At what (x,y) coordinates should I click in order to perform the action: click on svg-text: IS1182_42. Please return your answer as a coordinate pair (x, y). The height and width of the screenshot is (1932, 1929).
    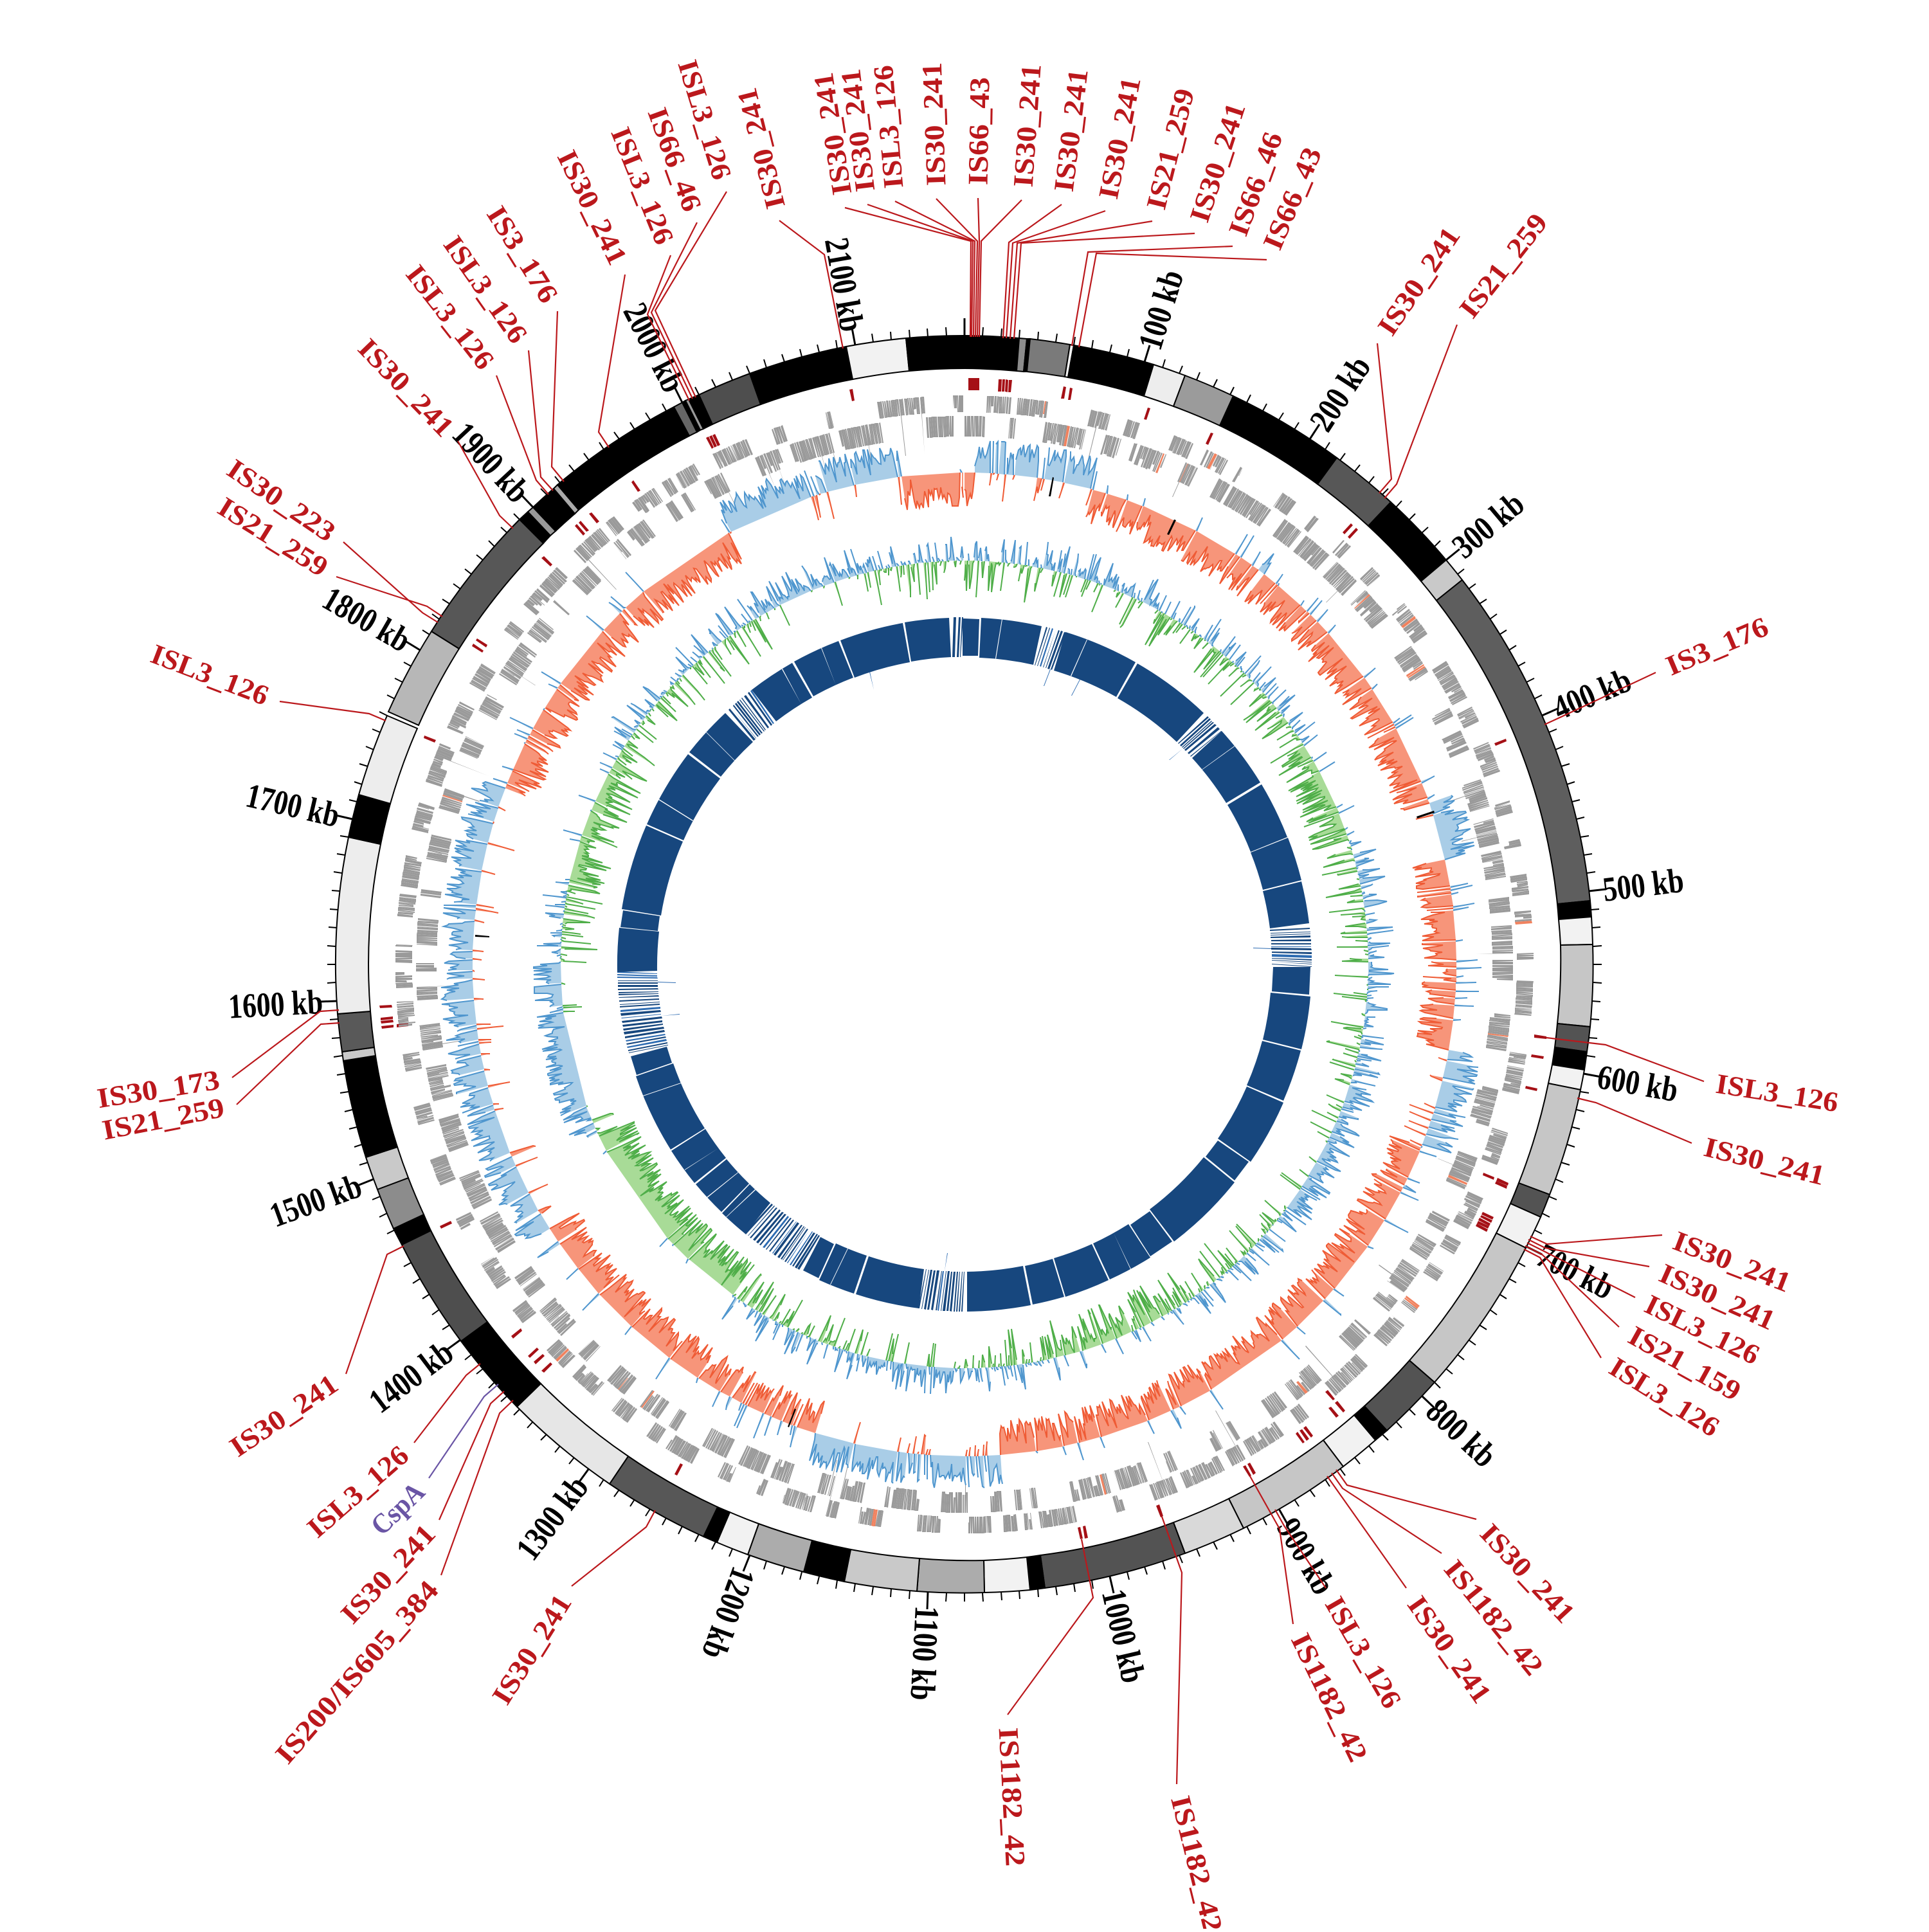
    Looking at the image, I should click on (1012, 1797).